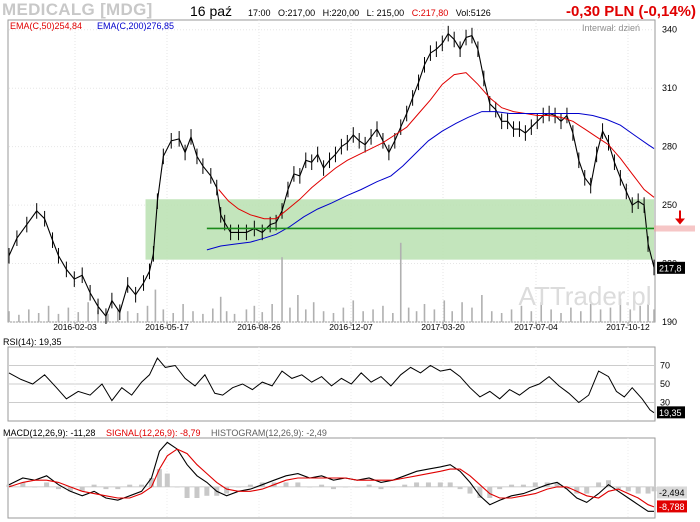 This screenshot has width=700, height=522. Describe the element at coordinates (680, 217) in the screenshot. I see `down-arrow-icon` at that location.